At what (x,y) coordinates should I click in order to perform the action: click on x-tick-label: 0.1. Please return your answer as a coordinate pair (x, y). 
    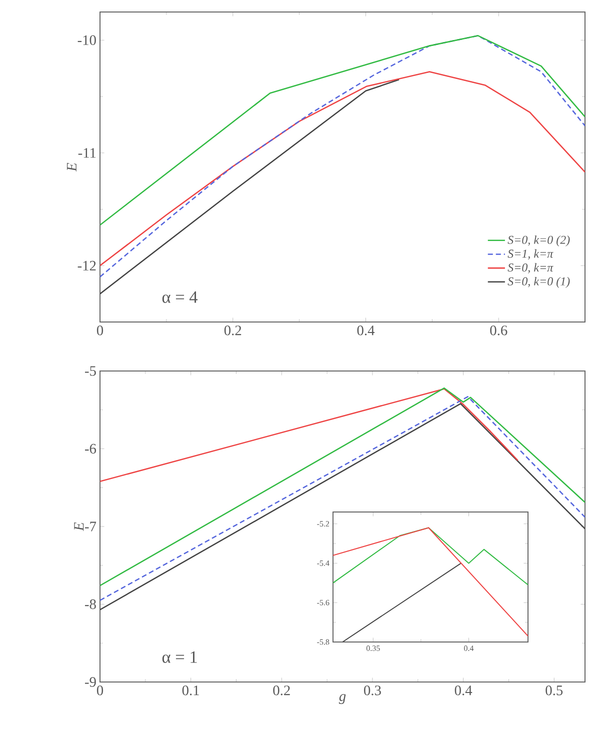
    Looking at the image, I should click on (190, 691).